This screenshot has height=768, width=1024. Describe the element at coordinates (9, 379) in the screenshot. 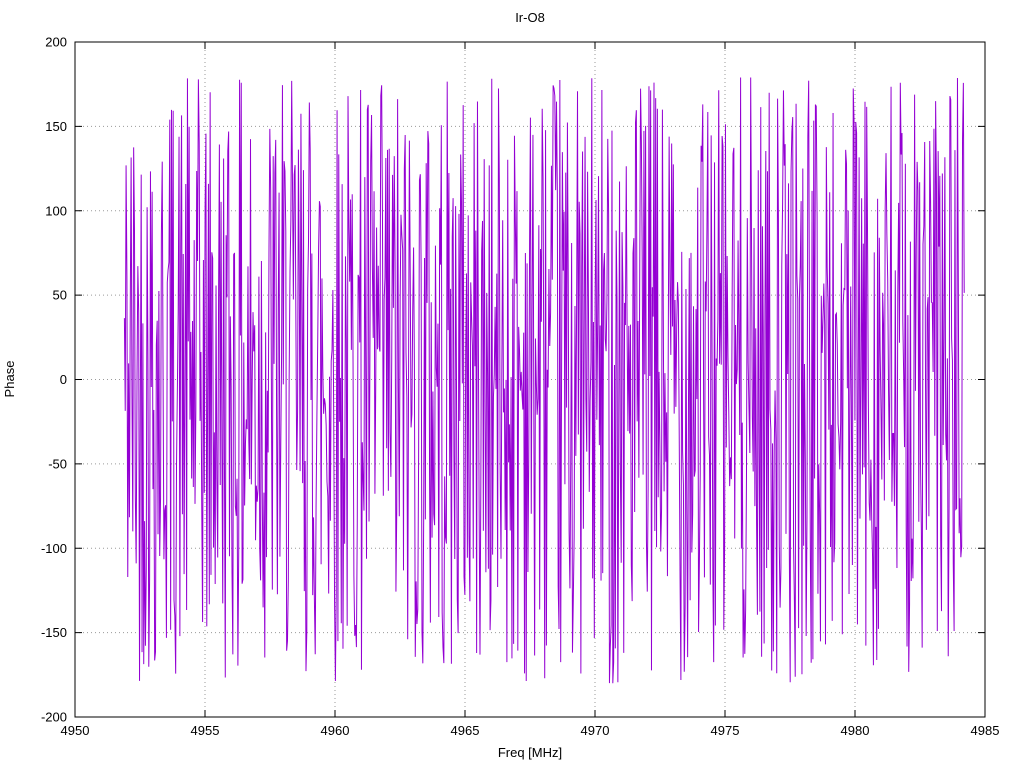

I see `y-axis-label: Phase` at that location.